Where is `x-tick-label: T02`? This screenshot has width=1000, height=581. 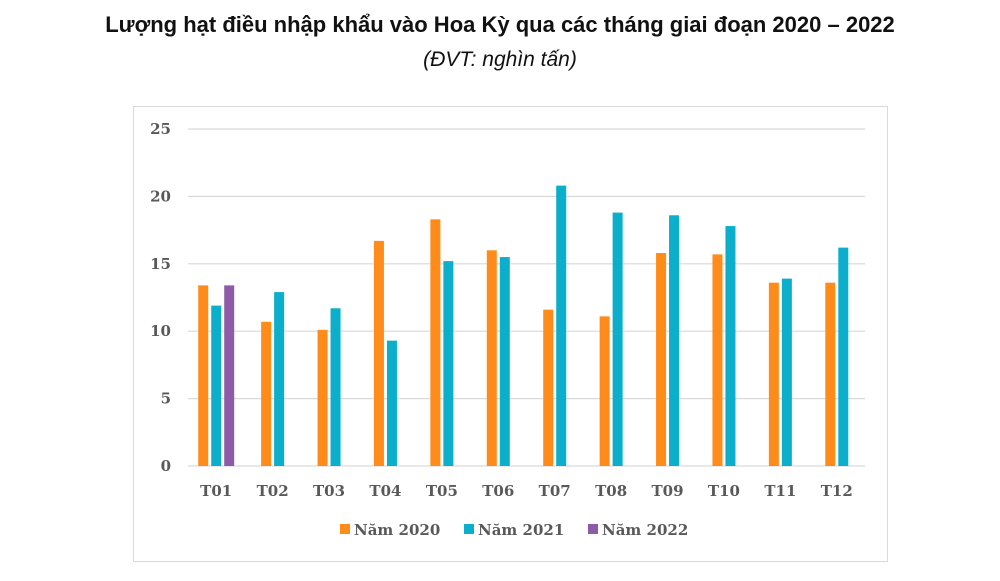 x-tick-label: T02 is located at coordinates (273, 491).